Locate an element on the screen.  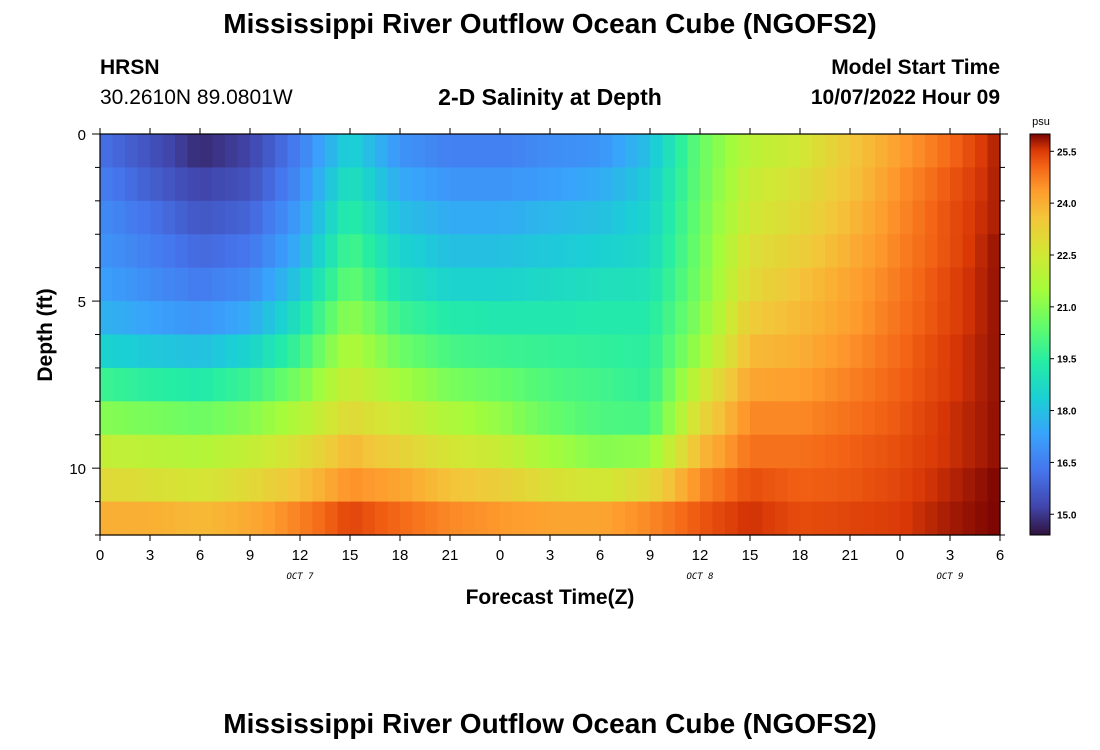
y-tick-label: 10 is located at coordinates (77, 469).